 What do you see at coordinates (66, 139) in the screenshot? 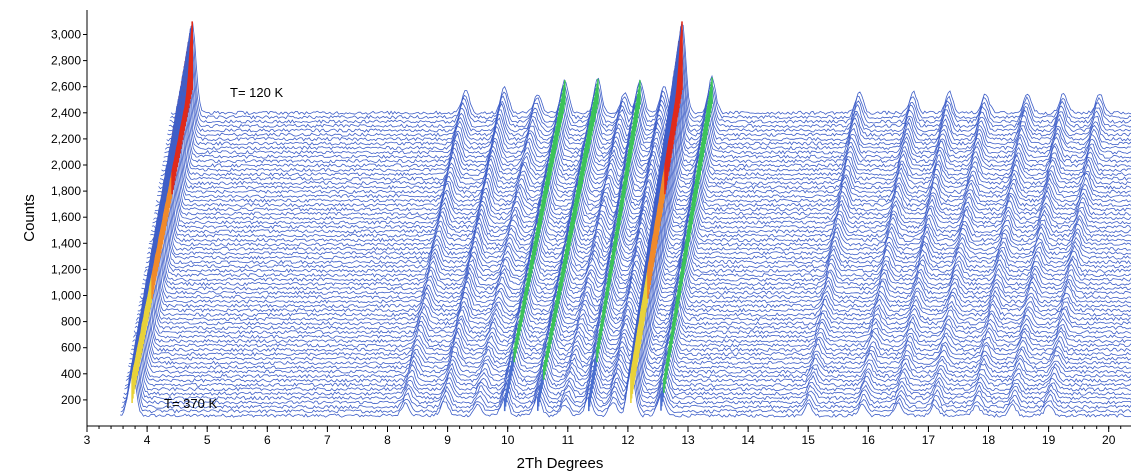
I see `y-tick-label: 2,200` at bounding box center [66, 139].